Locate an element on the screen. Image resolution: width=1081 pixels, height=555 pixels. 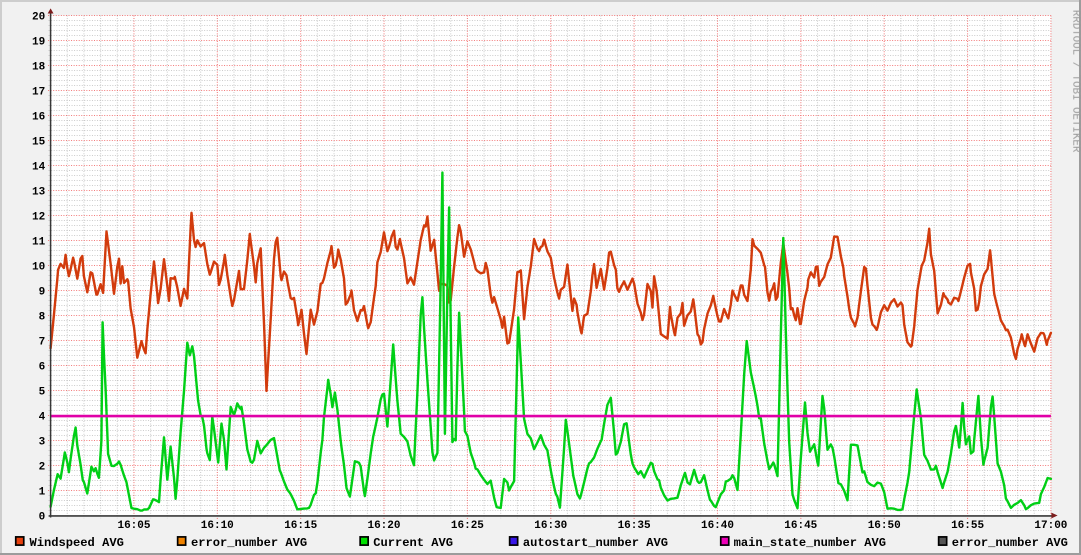
svg-text: 16:40 is located at coordinates (717, 526).